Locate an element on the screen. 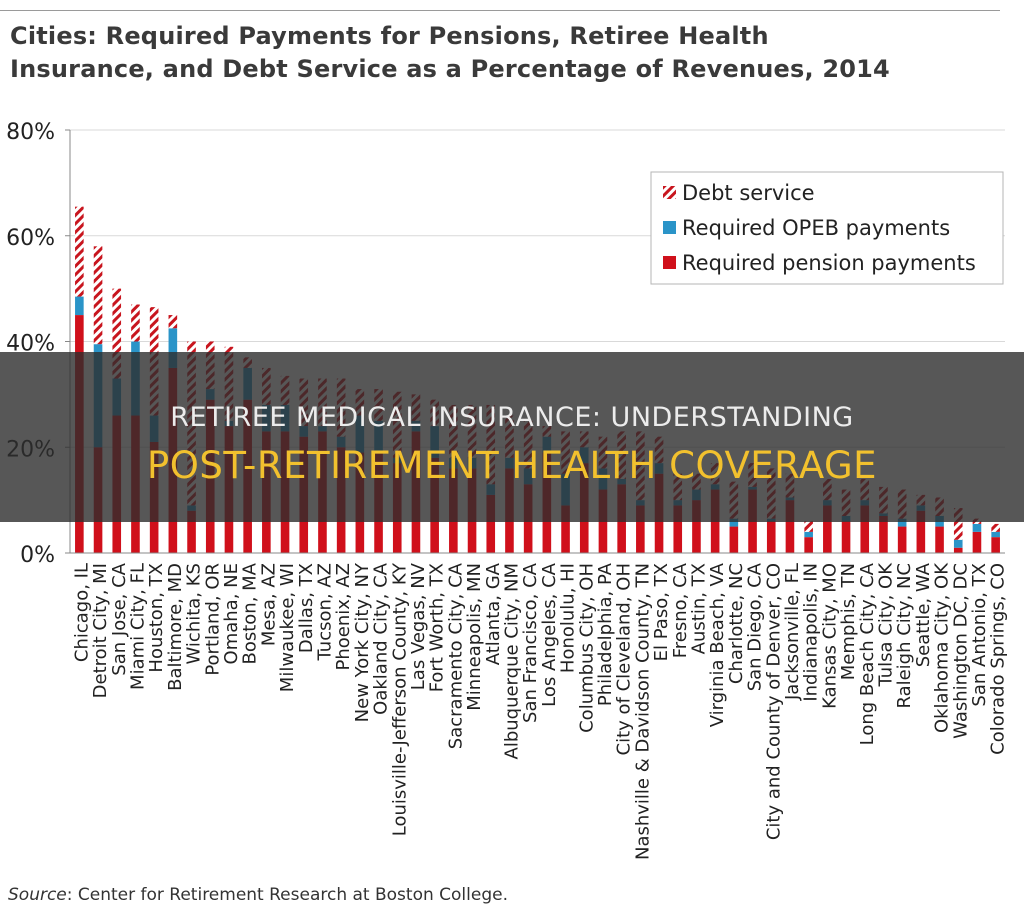 Image resolution: width=1024 pixels, height=923 pixels. x-tick-label: Tucson, AZ is located at coordinates (324, 612).